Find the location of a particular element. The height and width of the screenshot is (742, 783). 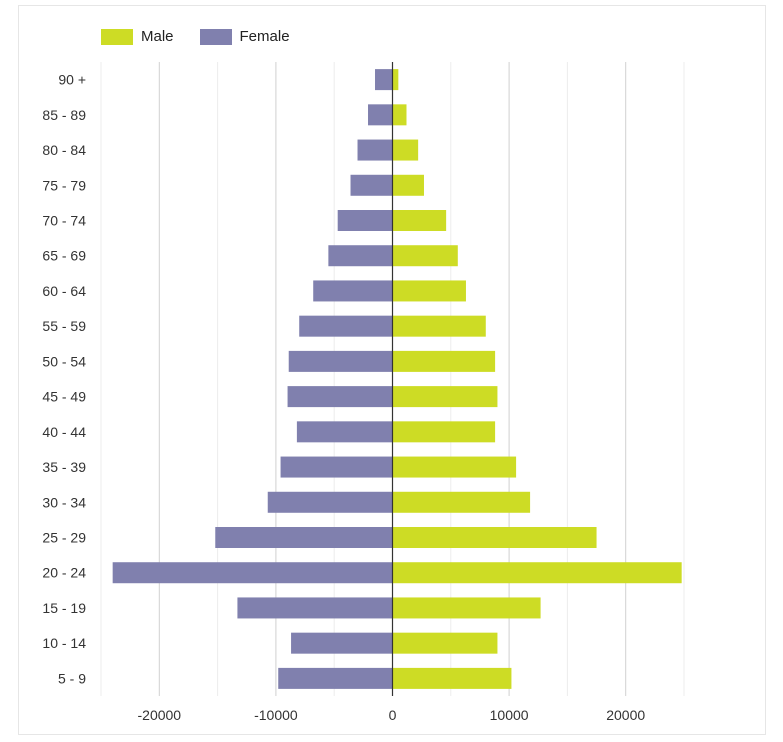

category-label: 35 - 39 is located at coordinates (64, 467).